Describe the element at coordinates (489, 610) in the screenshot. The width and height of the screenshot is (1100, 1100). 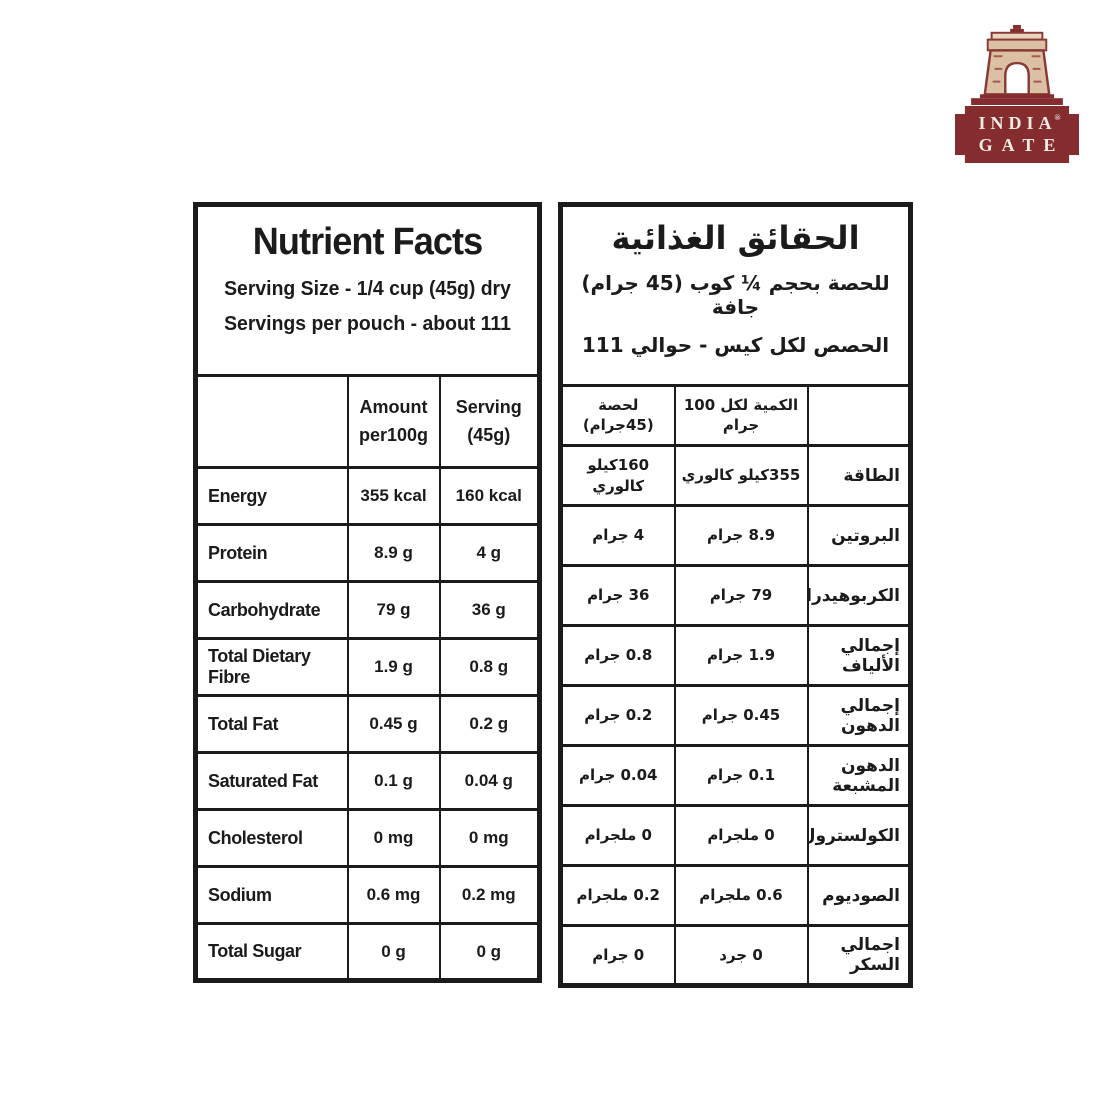
I see `per-serving-value: 36 g` at that location.